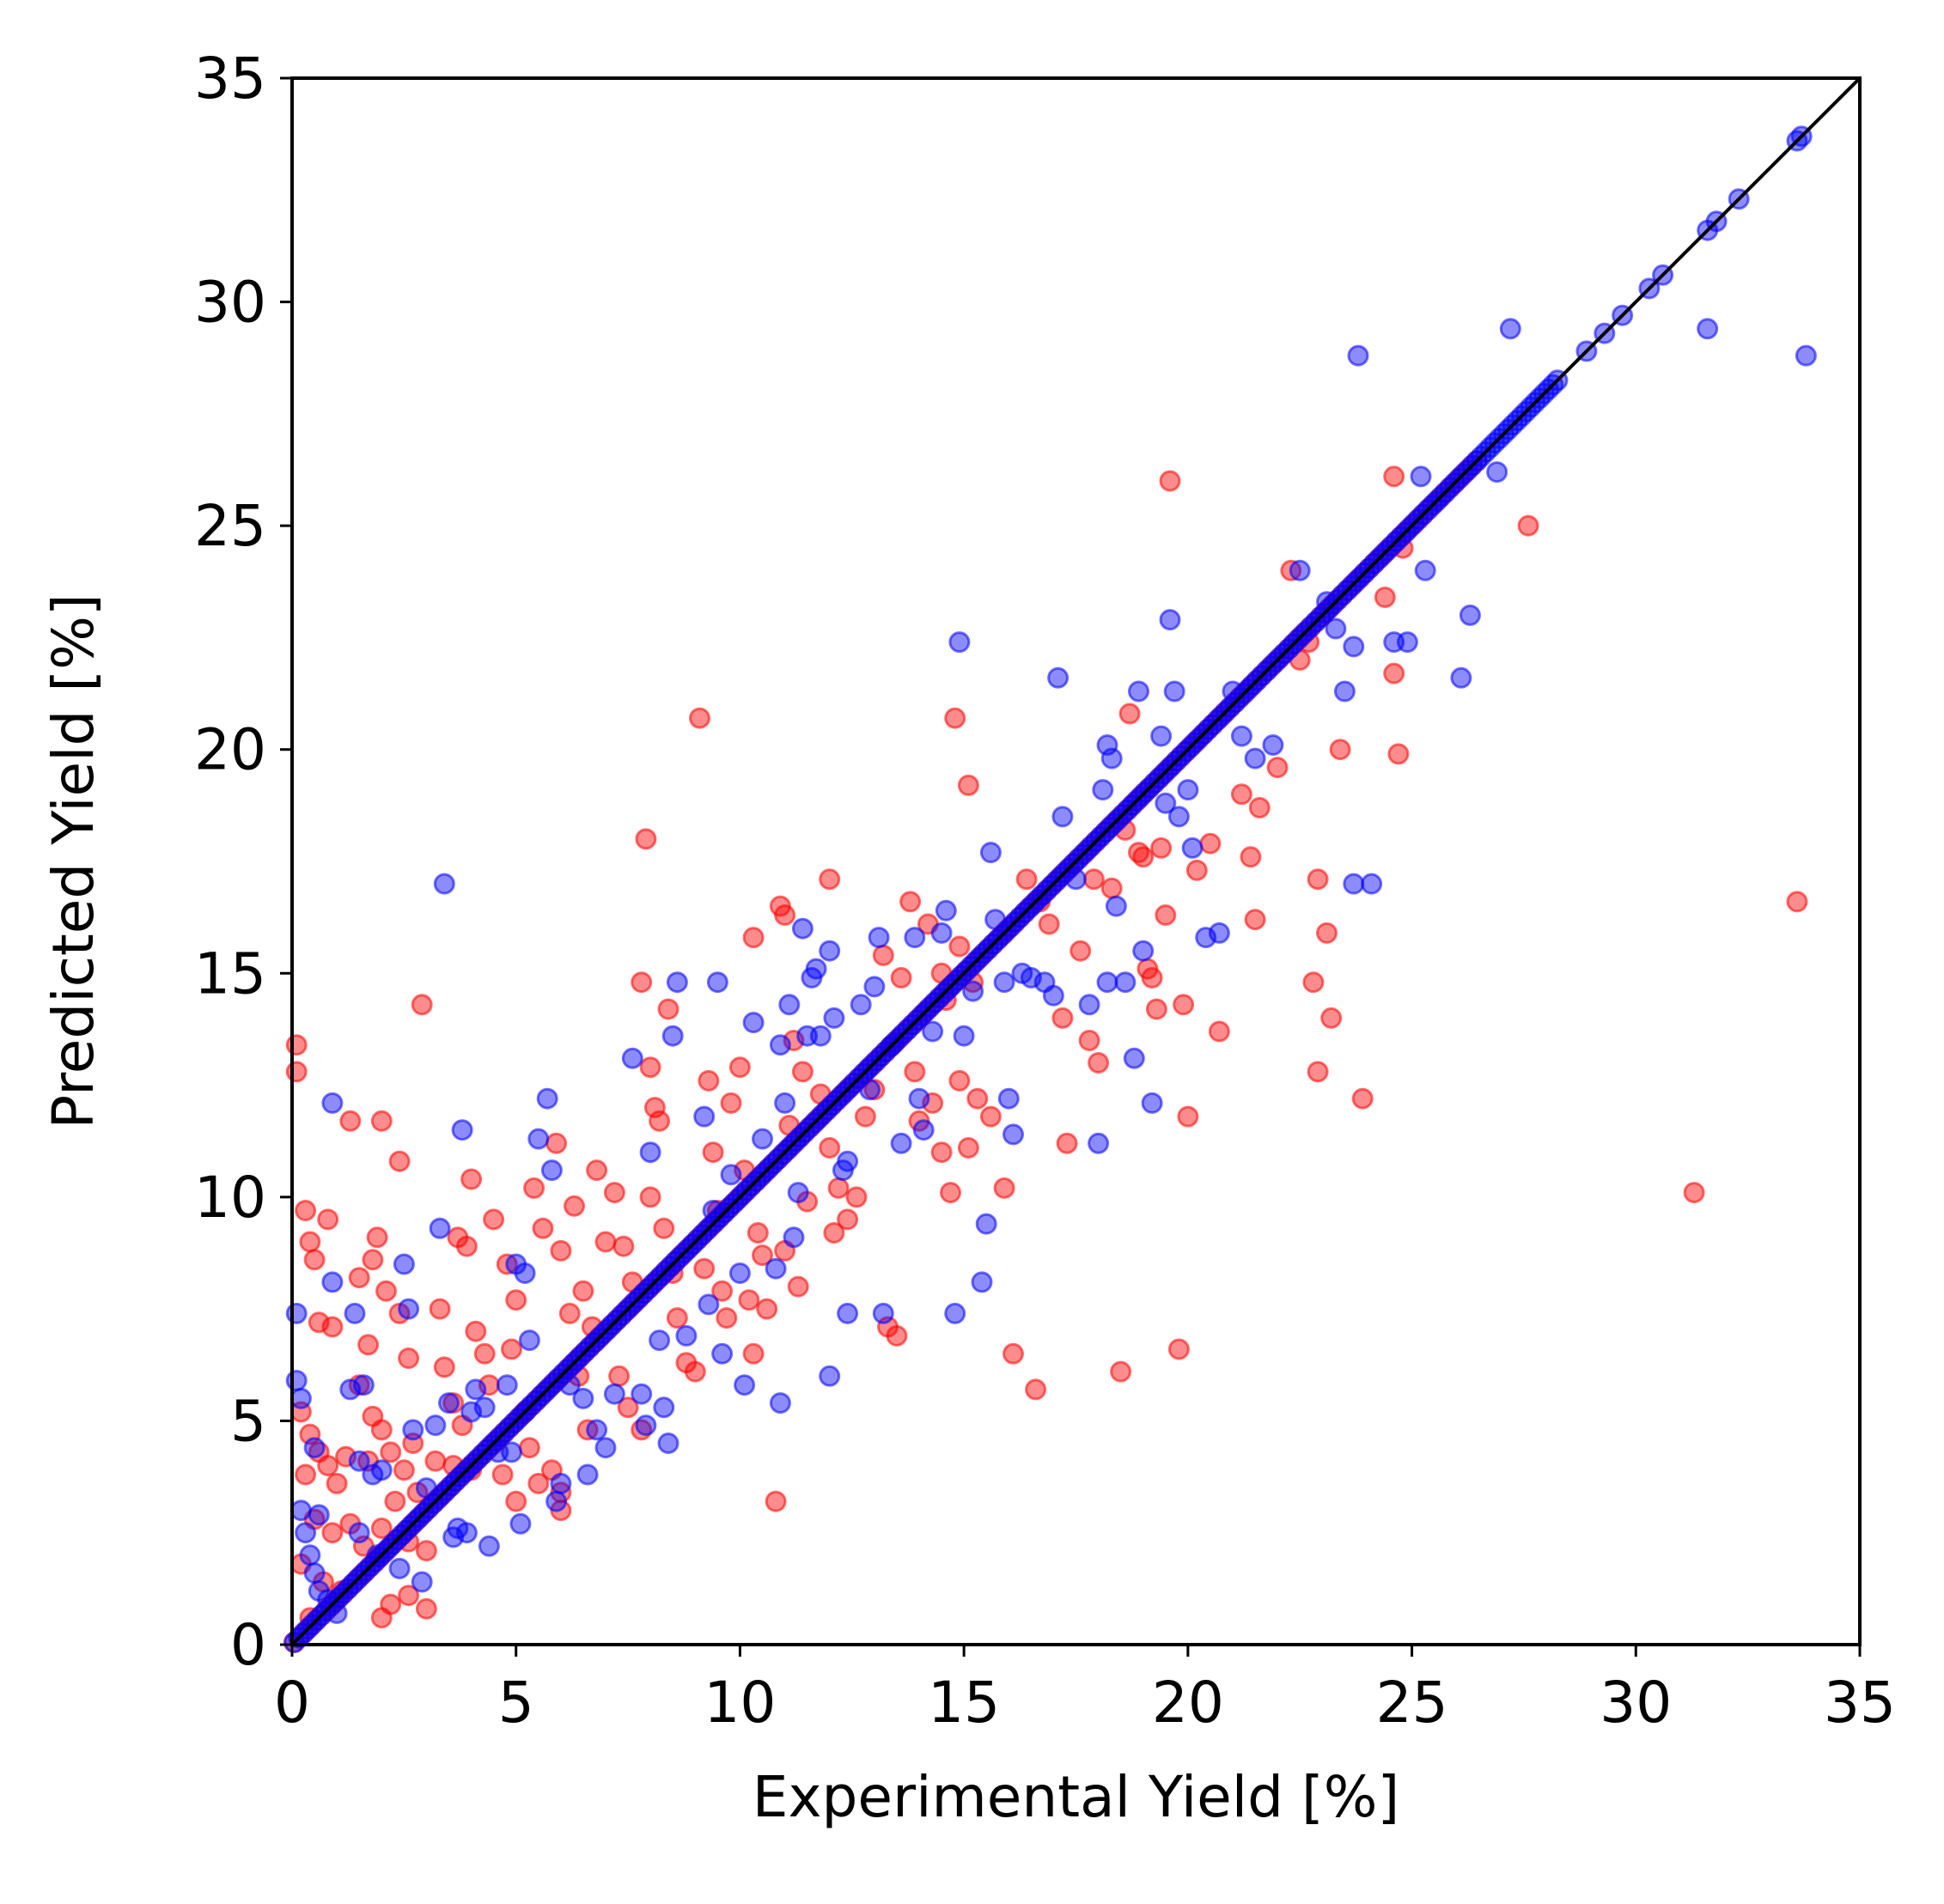 This screenshot has height=1904, width=1944. Describe the element at coordinates (1412, 1703) in the screenshot. I see `x-tick-label: 25` at that location.